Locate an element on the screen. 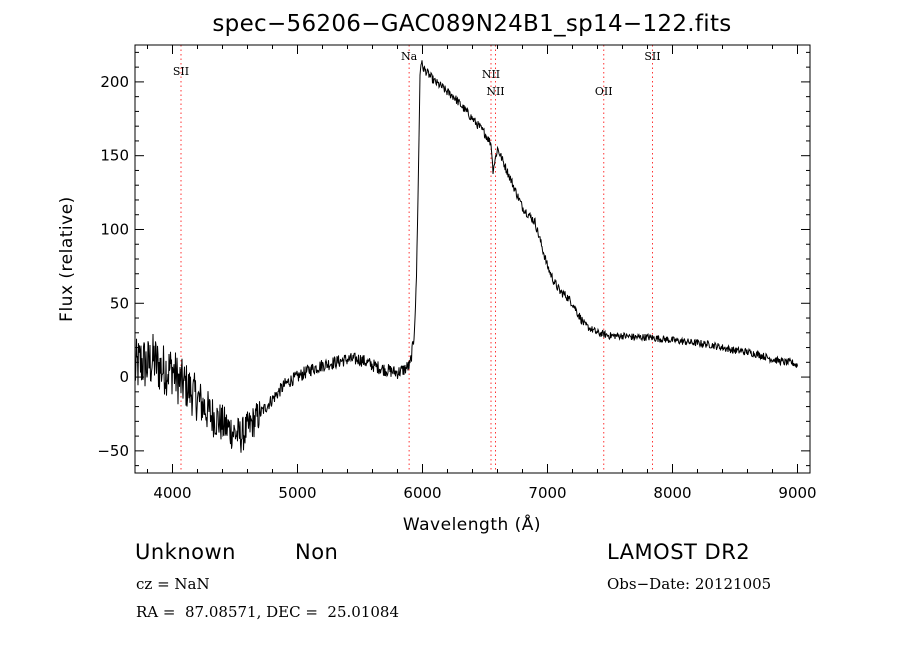 The image size is (900, 650). y-tick-label: 0 is located at coordinates (124, 377).